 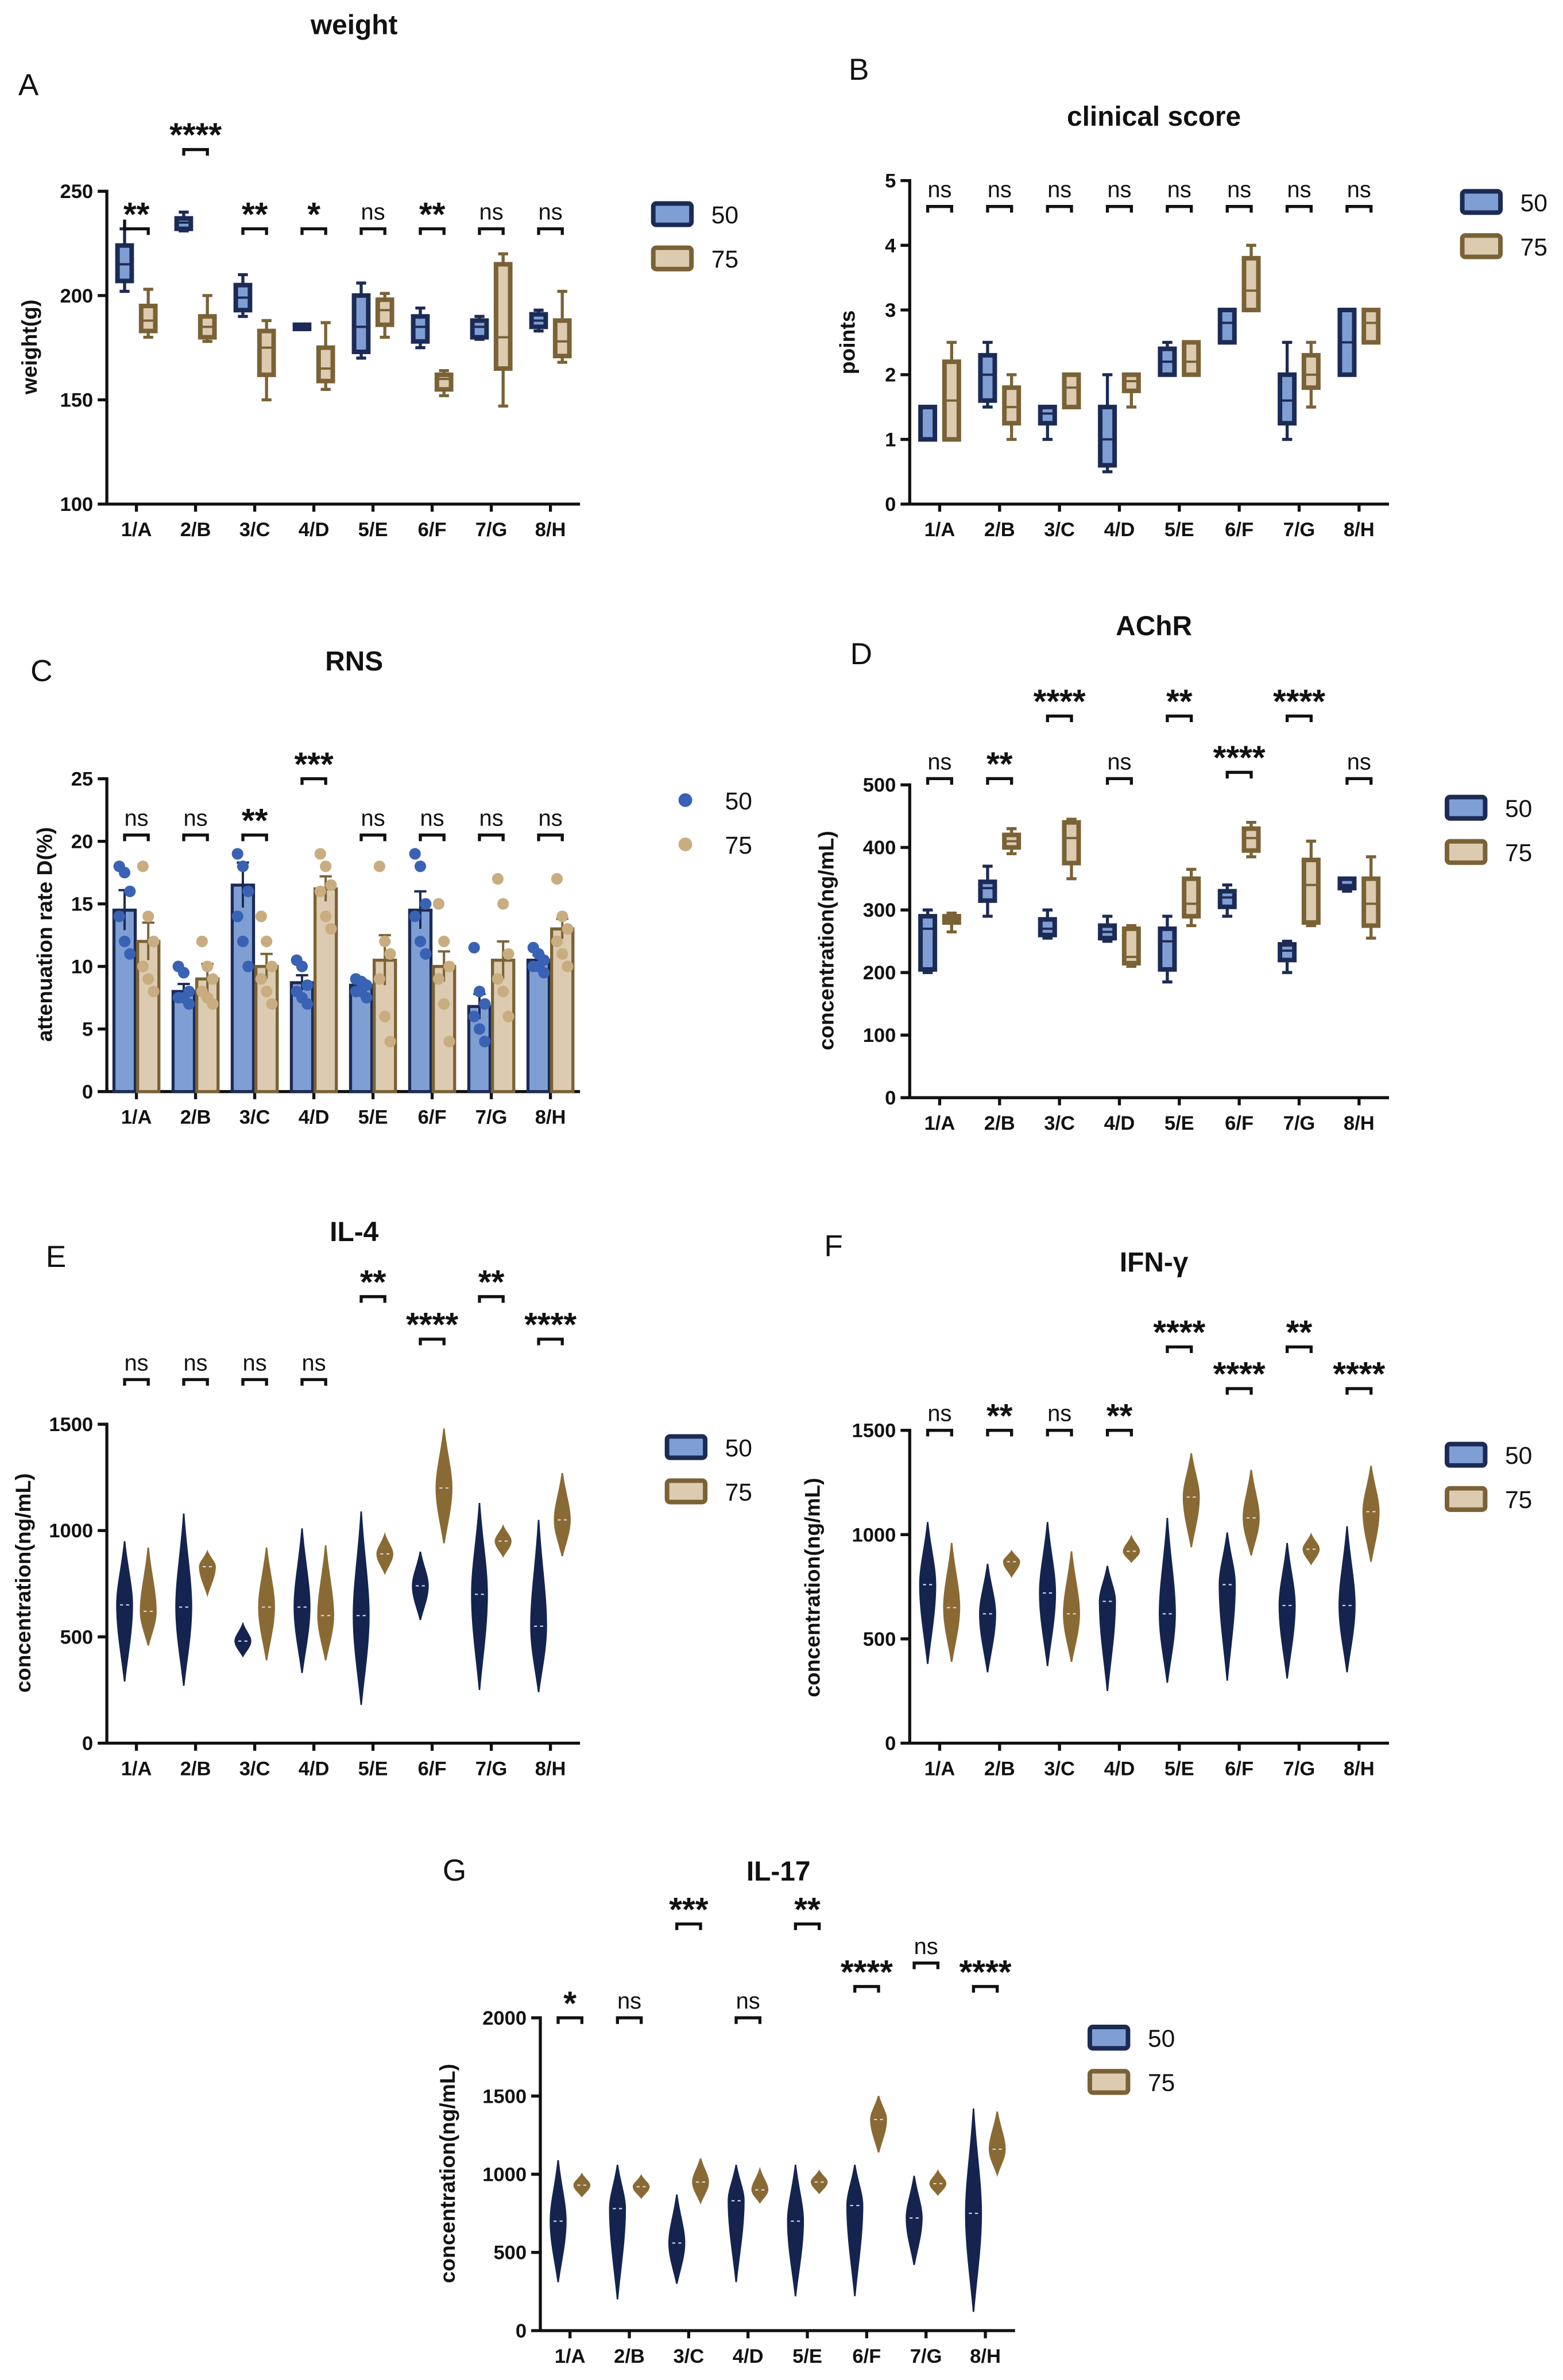 I want to click on x-tick-label: 3/C, so click(x=255, y=1117).